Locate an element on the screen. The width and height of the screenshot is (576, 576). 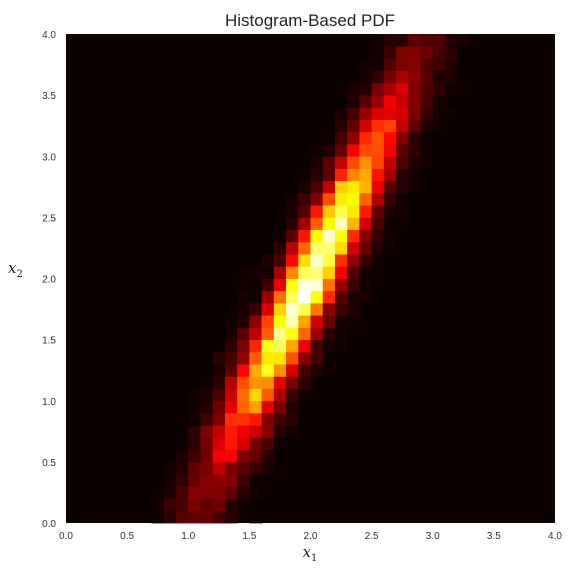
y-tick-label: 2.5 is located at coordinates (49, 218).